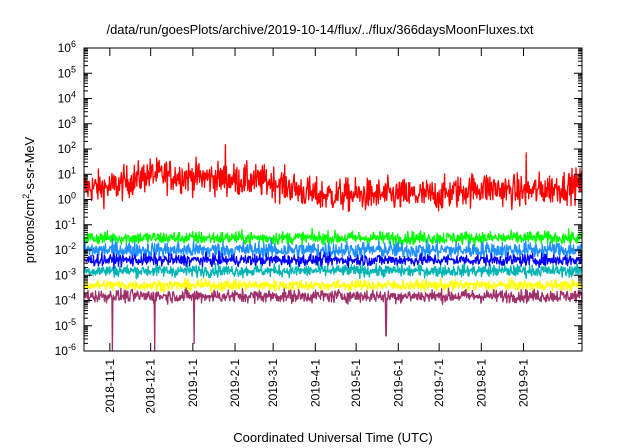 The height and width of the screenshot is (448, 640). I want to click on y-axis-label: protons/cm2-s-sr-MeV, so click(29, 199).